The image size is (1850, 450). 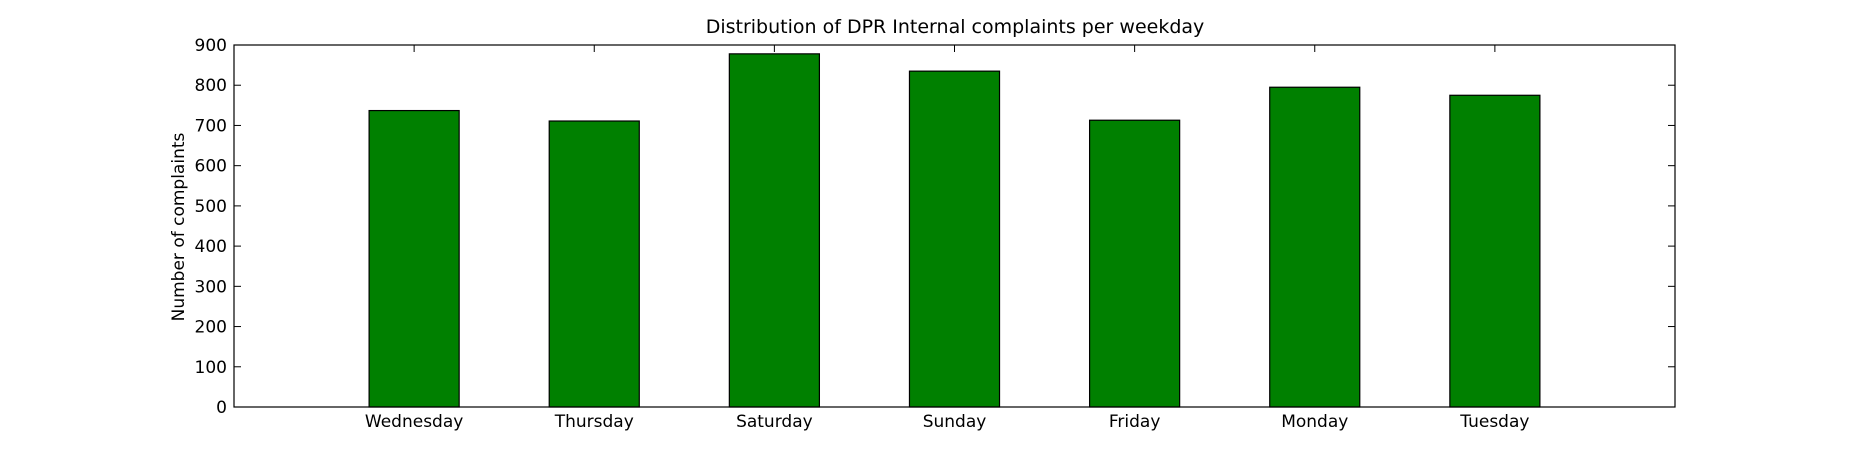 I want to click on y-tick-label: 900, so click(x=211, y=46).